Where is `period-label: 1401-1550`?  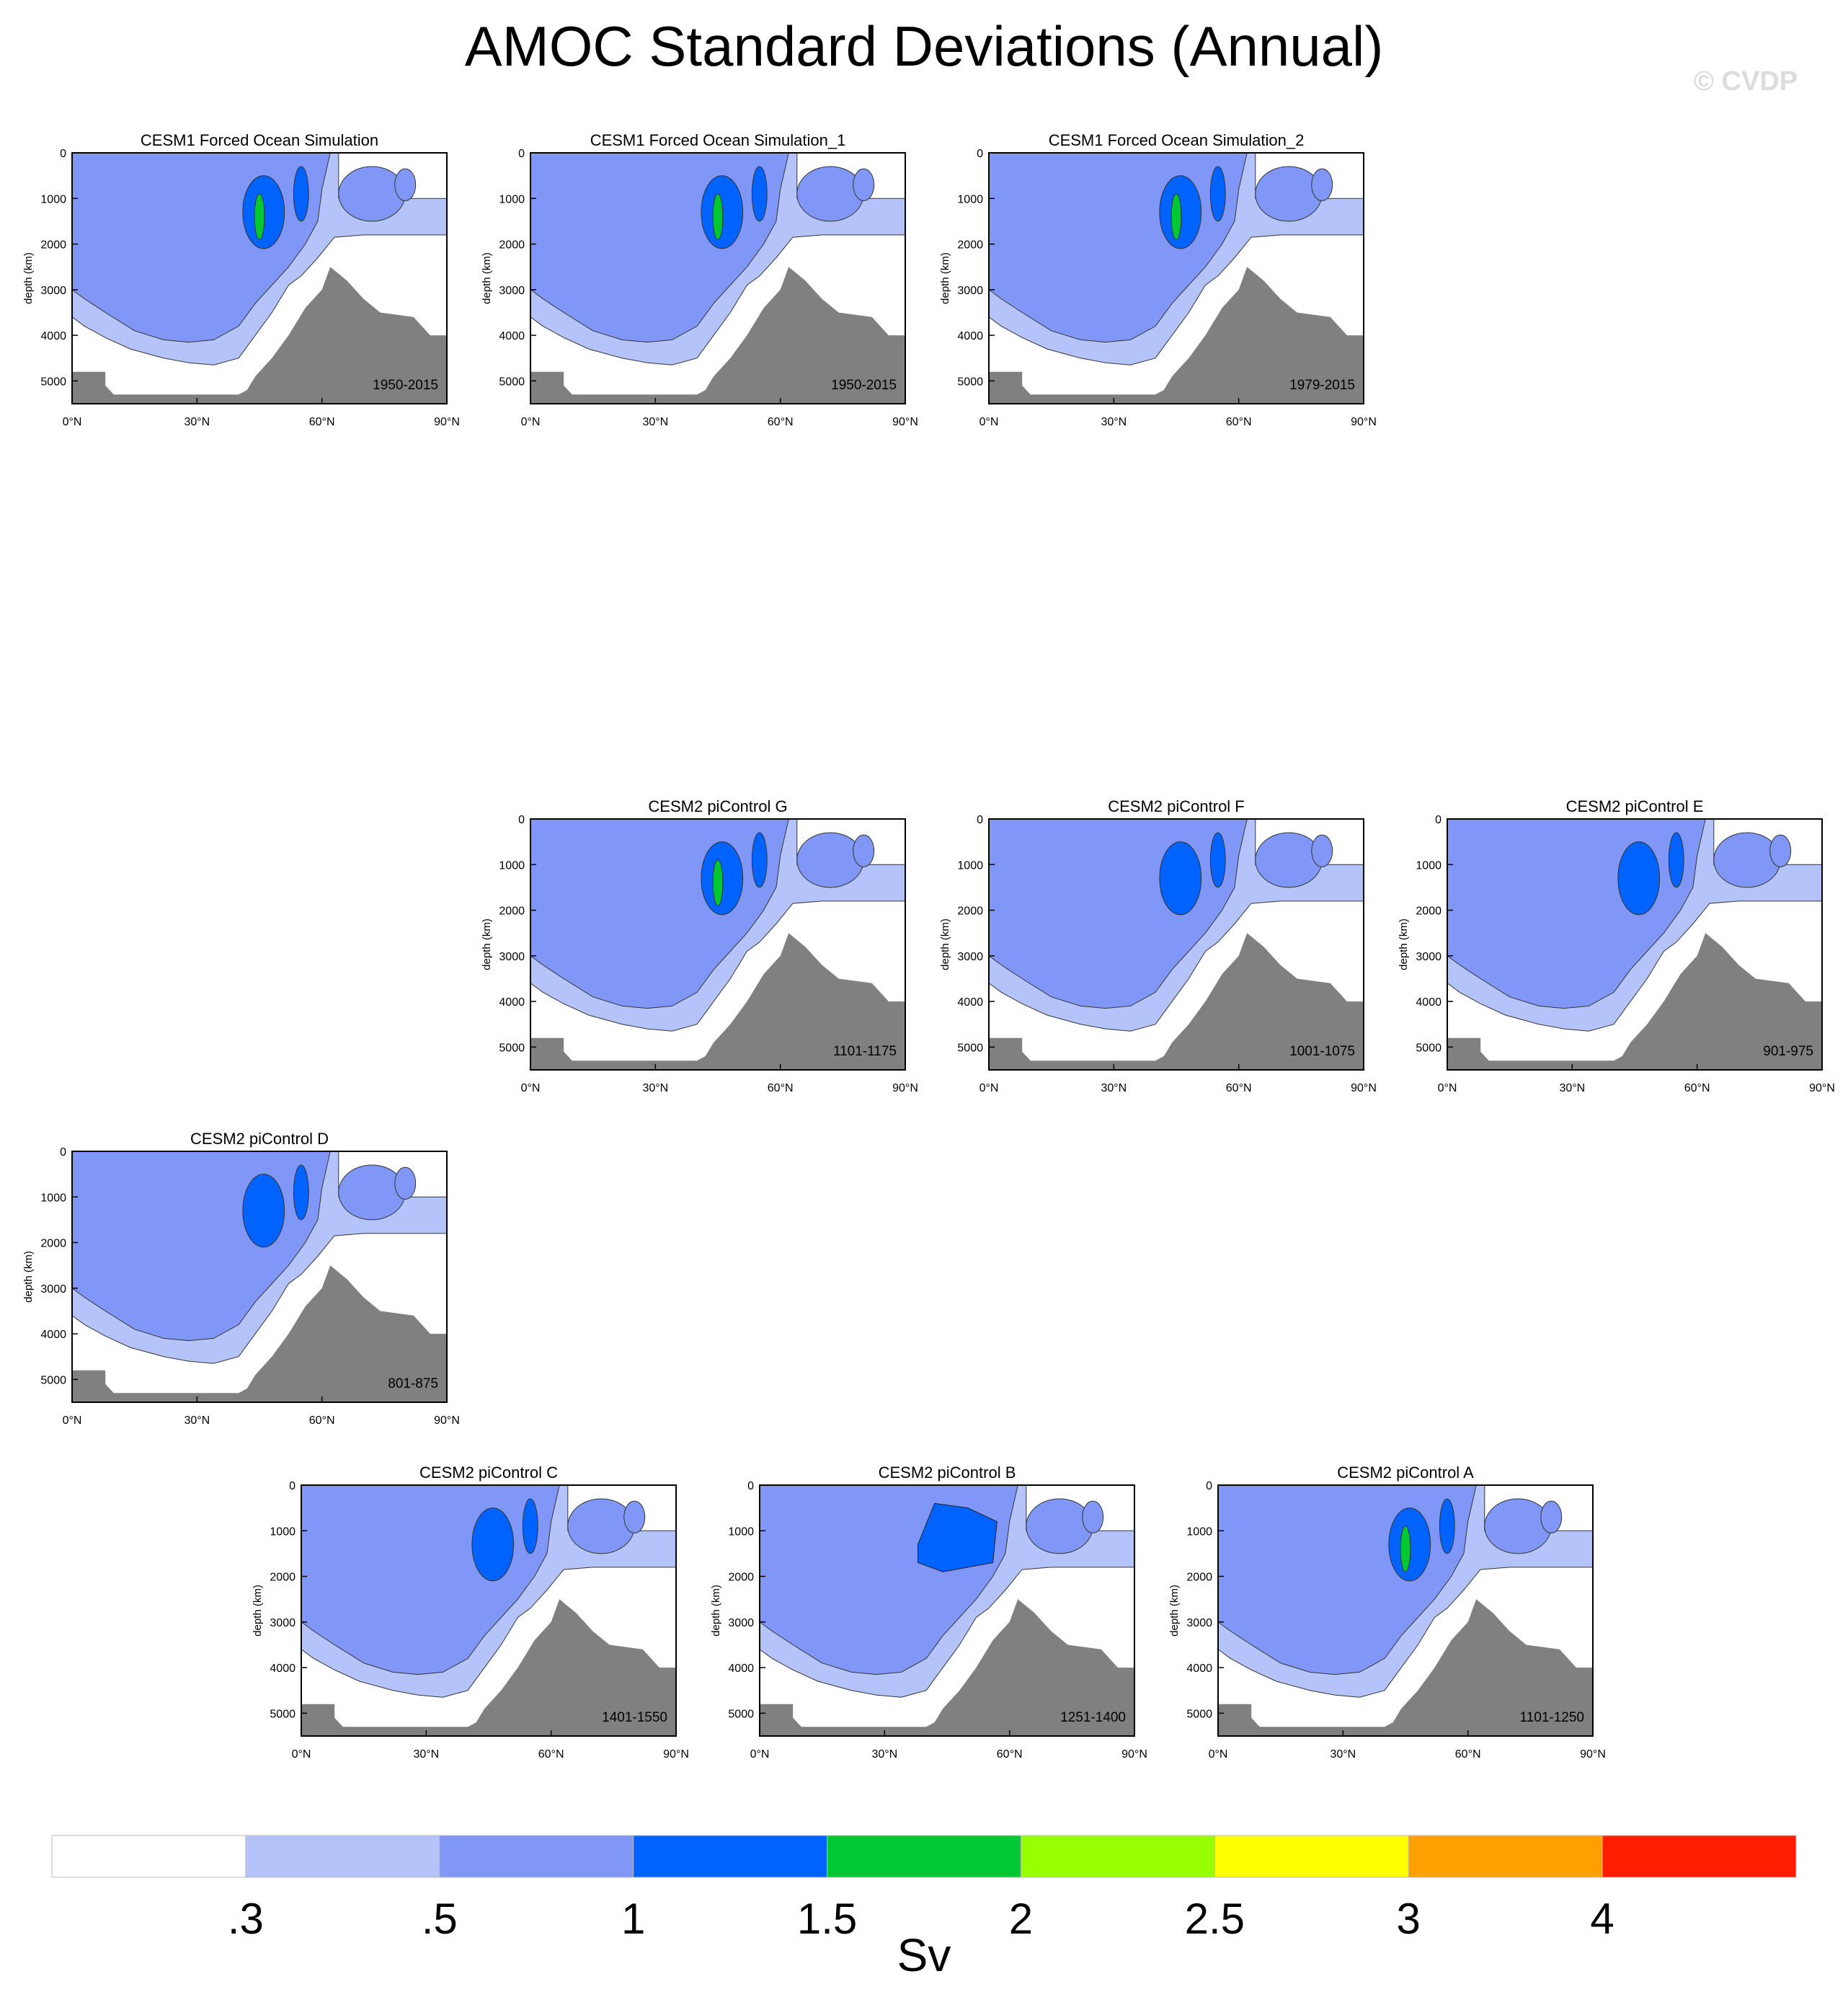
period-label: 1401-1550 is located at coordinates (634, 1718).